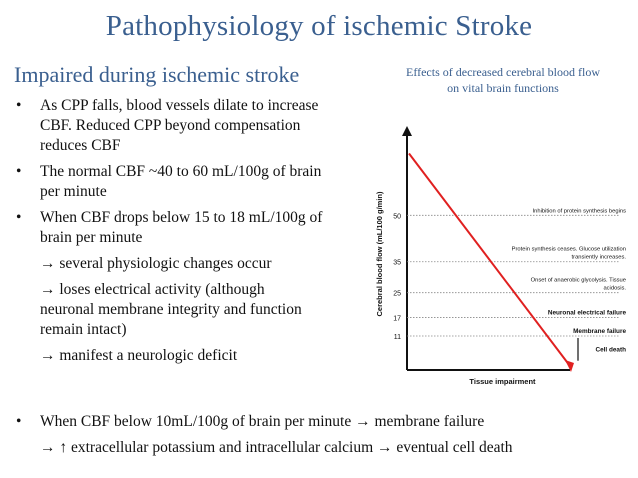  I want to click on chart-title-line: on vital brain functions, so click(503, 88).